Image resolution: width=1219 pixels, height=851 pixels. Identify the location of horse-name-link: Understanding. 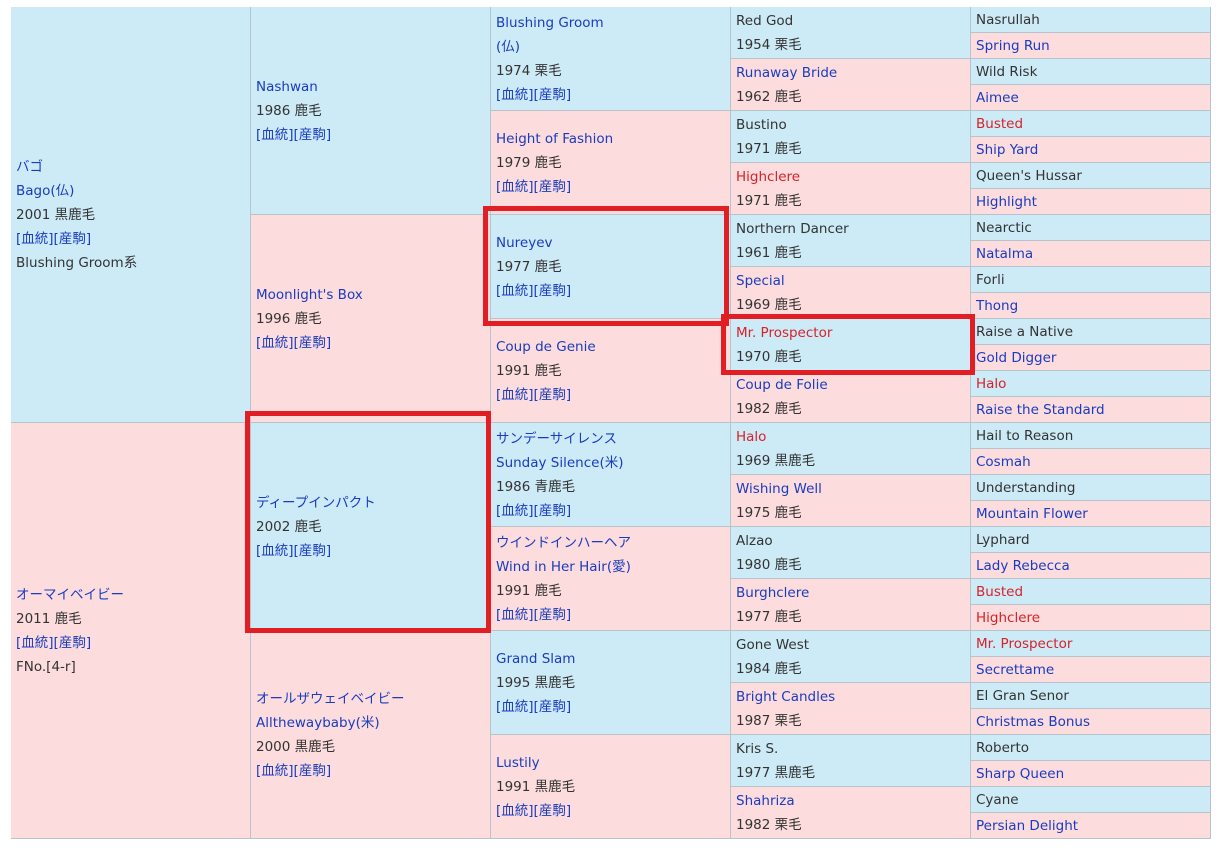
(1026, 487).